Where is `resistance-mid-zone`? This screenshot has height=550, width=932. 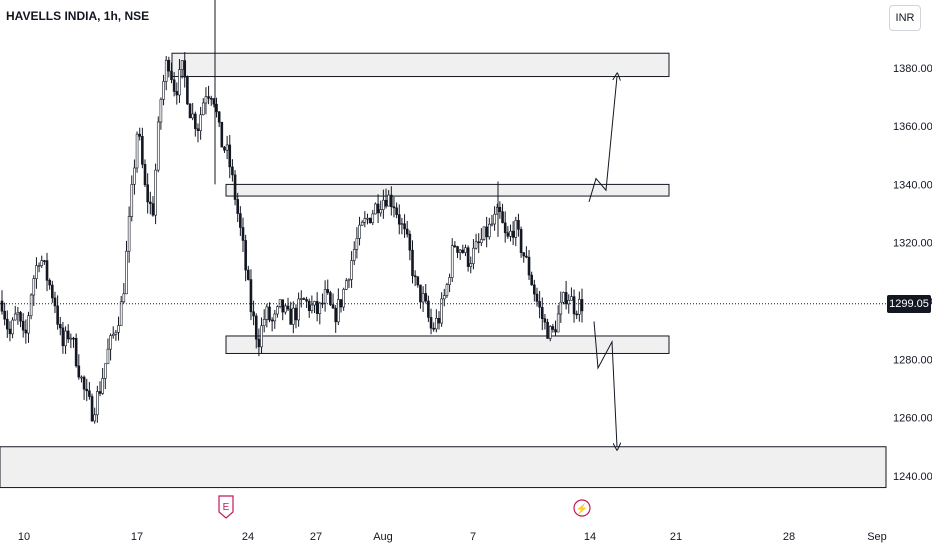
resistance-mid-zone is located at coordinates (447, 190).